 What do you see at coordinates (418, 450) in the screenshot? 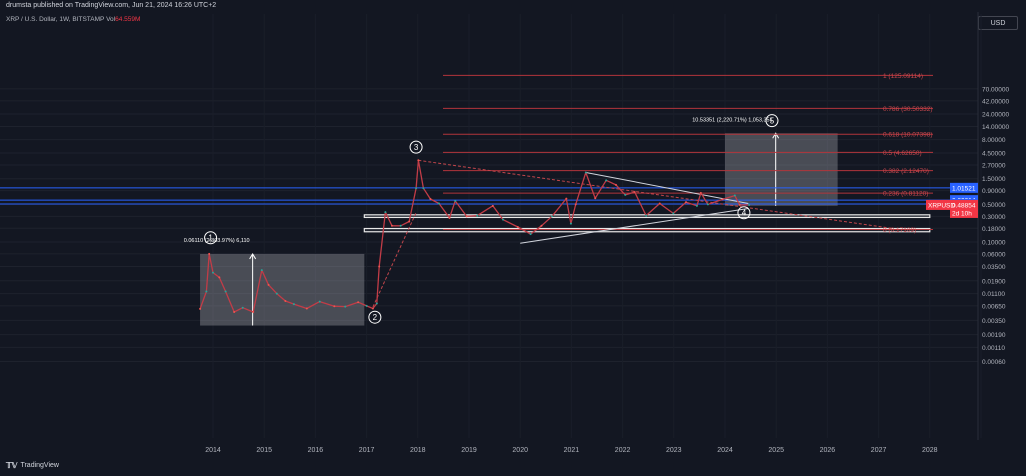
I see `x-tick-label: 2018` at bounding box center [418, 450].